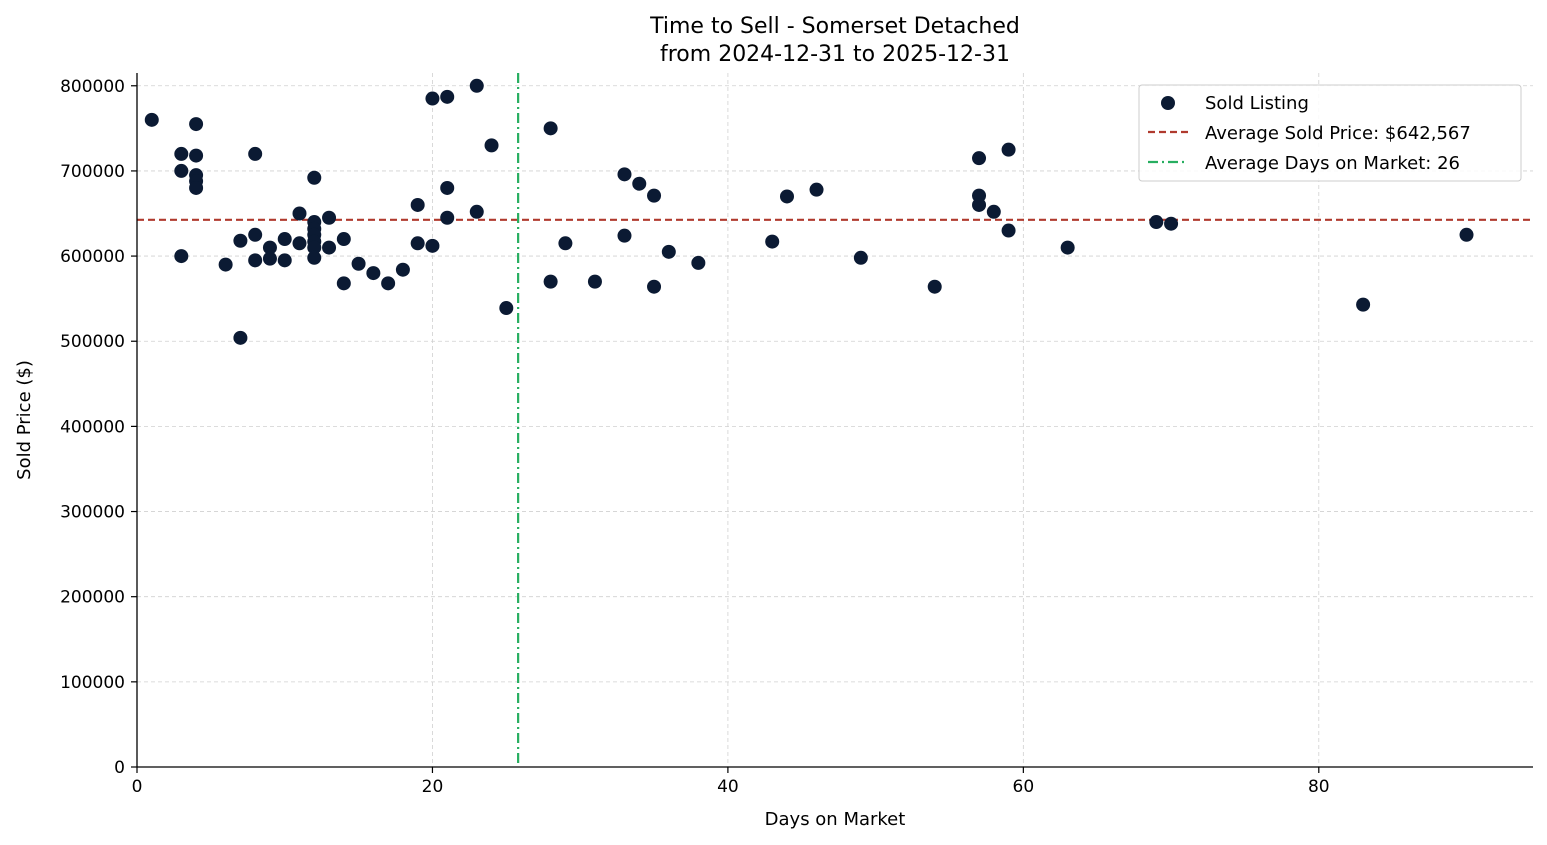 Image resolution: width=1547 pixels, height=845 pixels. What do you see at coordinates (834, 26) in the screenshot?
I see `chart-title: Time to Sell - Somerset Detached` at bounding box center [834, 26].